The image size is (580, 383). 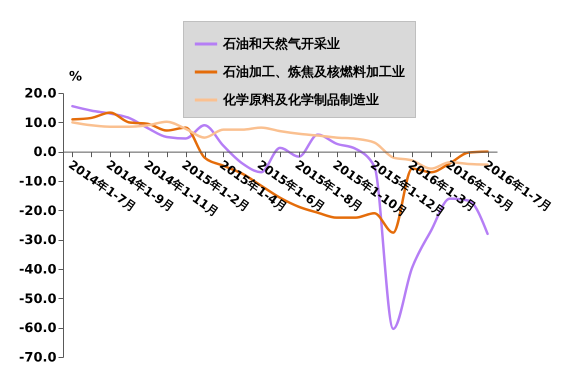 What do you see at coordinates (37, 240) in the screenshot?
I see `y-tick-label: -30.0` at bounding box center [37, 240].